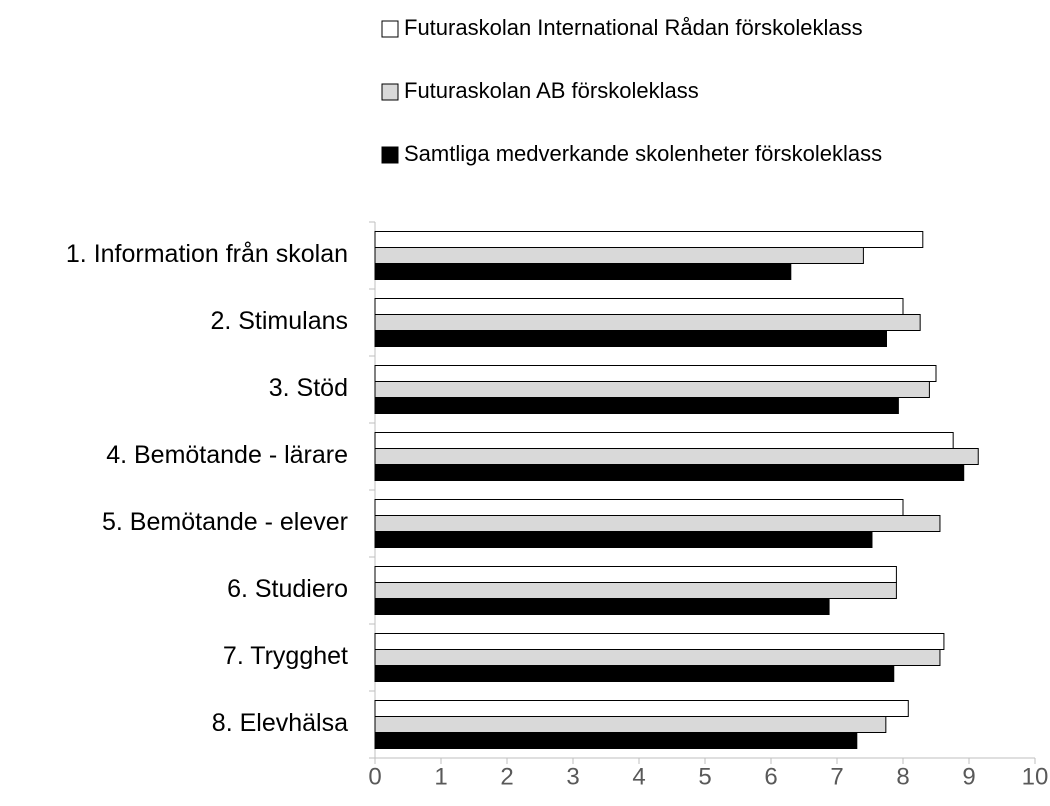  Describe the element at coordinates (280, 723) in the screenshot. I see `y-tick-label: 8. Elevhälsa` at that location.